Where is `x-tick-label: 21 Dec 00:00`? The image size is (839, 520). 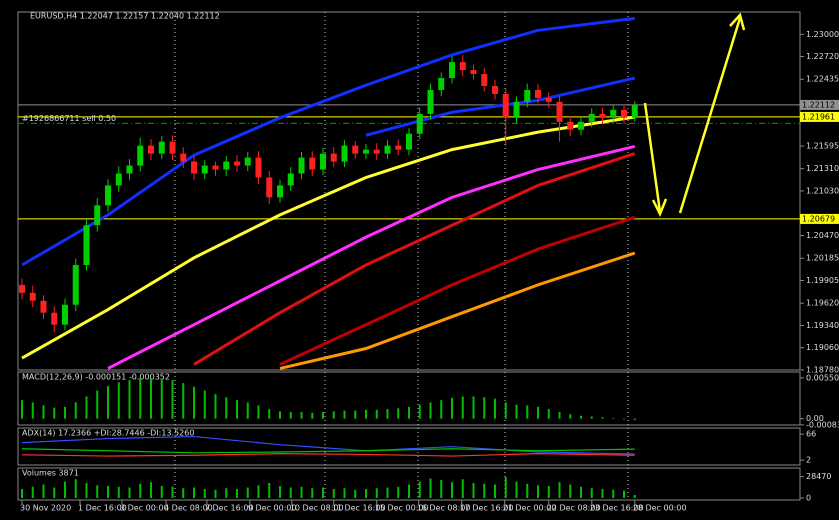 x-tick-label: 21 Dec 00:00 is located at coordinates (530, 508).